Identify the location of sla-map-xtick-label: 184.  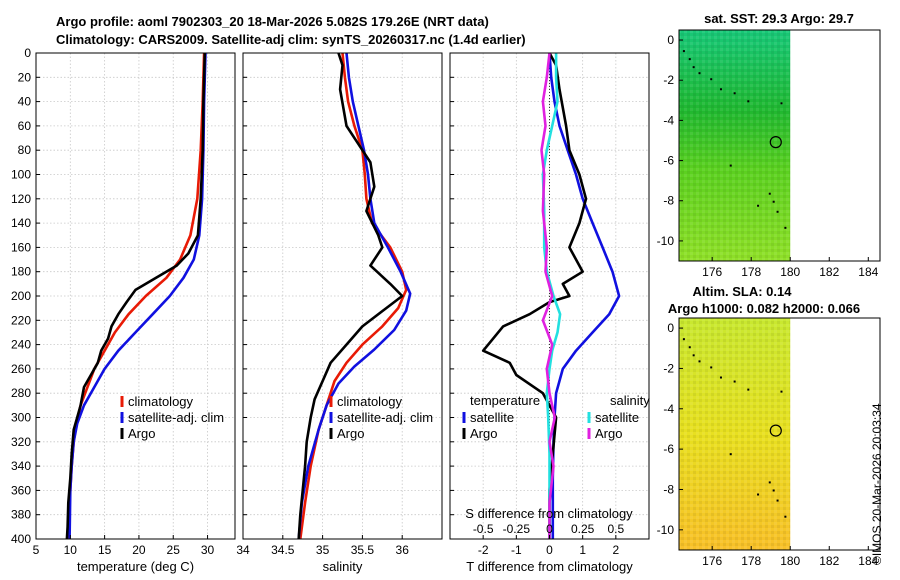
(868, 561).